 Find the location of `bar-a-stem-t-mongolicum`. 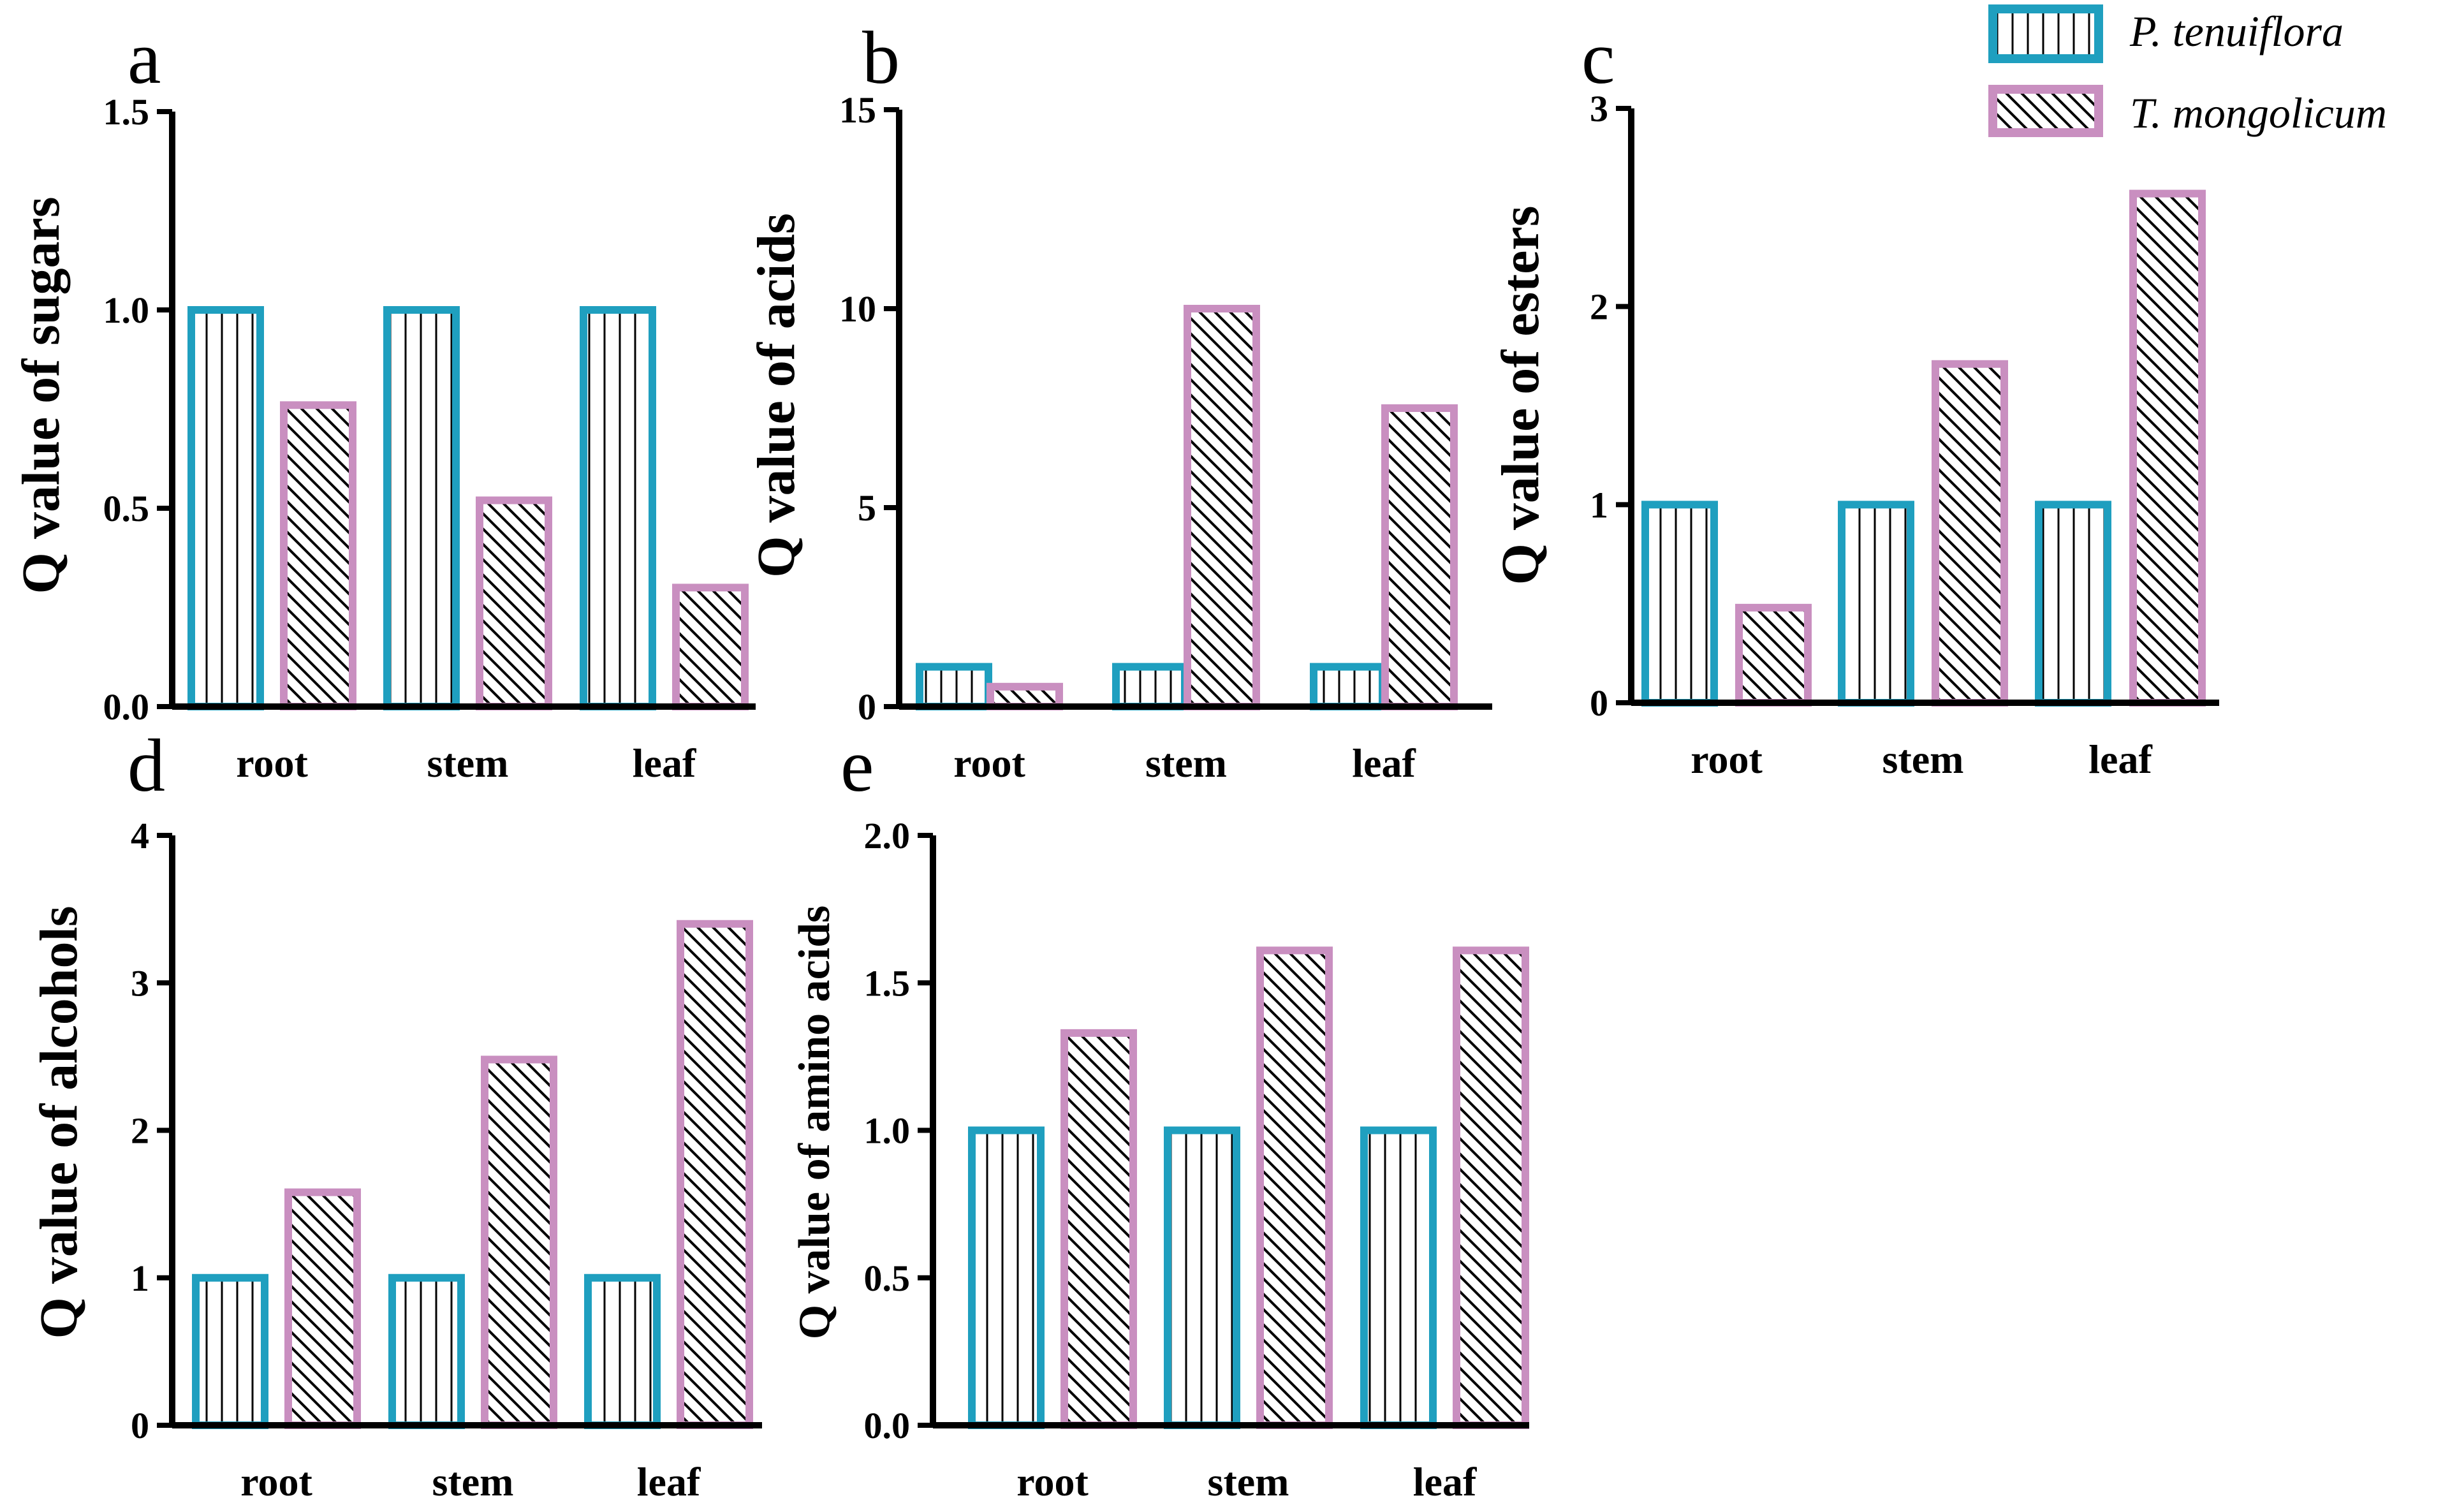

bar-a-stem-t-mongolicum is located at coordinates (514, 603).